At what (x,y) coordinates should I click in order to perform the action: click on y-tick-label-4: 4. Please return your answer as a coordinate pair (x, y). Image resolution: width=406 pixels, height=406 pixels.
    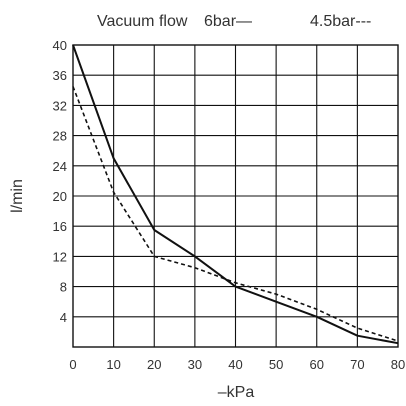
    Looking at the image, I should click on (63, 317).